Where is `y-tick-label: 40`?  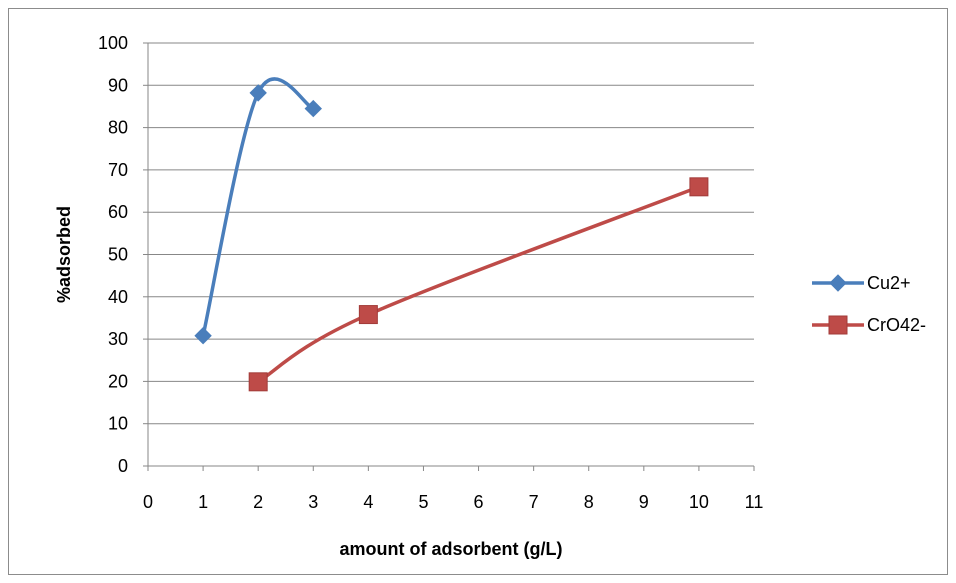 y-tick-label: 40 is located at coordinates (118, 297).